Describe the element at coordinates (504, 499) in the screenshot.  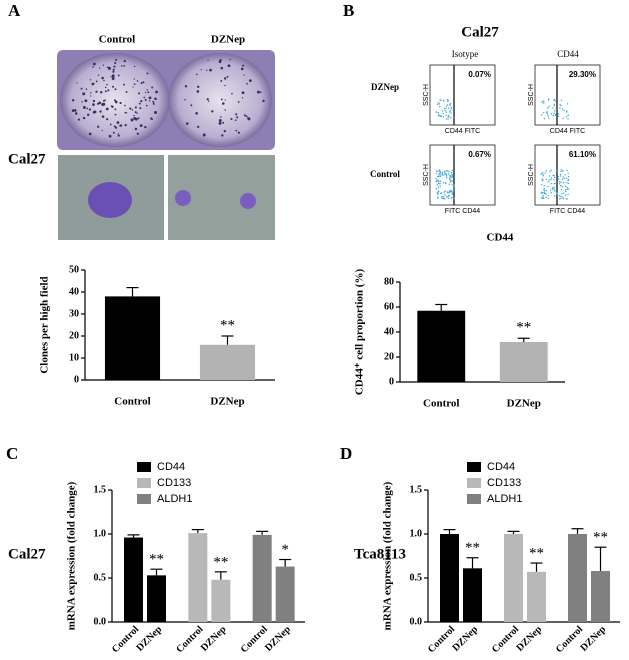
I see `legend-label: ALDH1` at that location.